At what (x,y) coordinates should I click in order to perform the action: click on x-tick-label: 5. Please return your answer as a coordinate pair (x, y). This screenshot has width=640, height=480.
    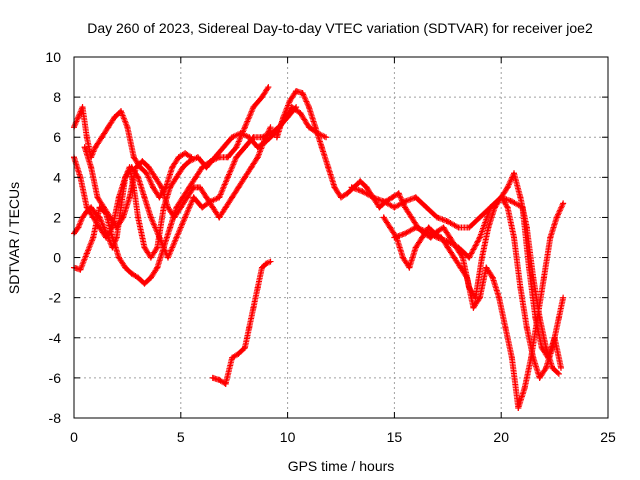
    Looking at the image, I should click on (181, 437).